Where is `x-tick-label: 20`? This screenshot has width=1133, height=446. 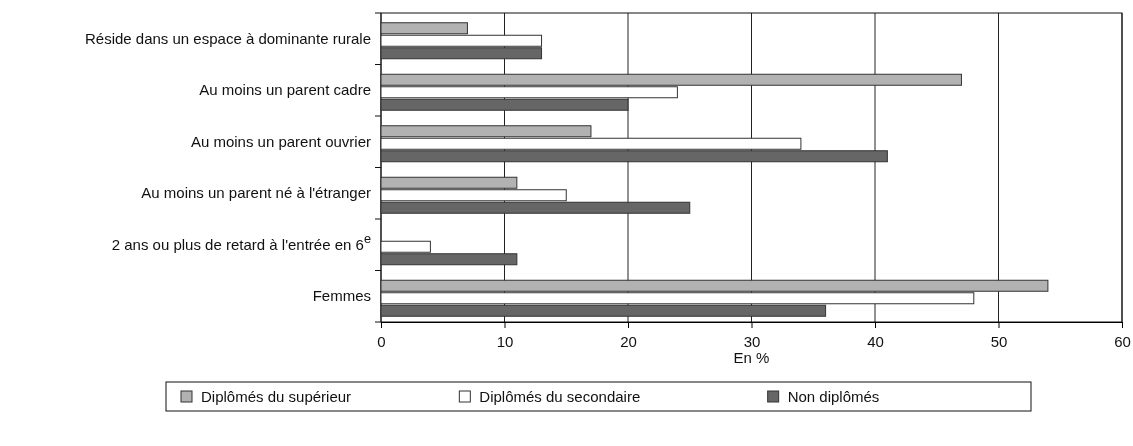 x-tick-label: 20 is located at coordinates (628, 341).